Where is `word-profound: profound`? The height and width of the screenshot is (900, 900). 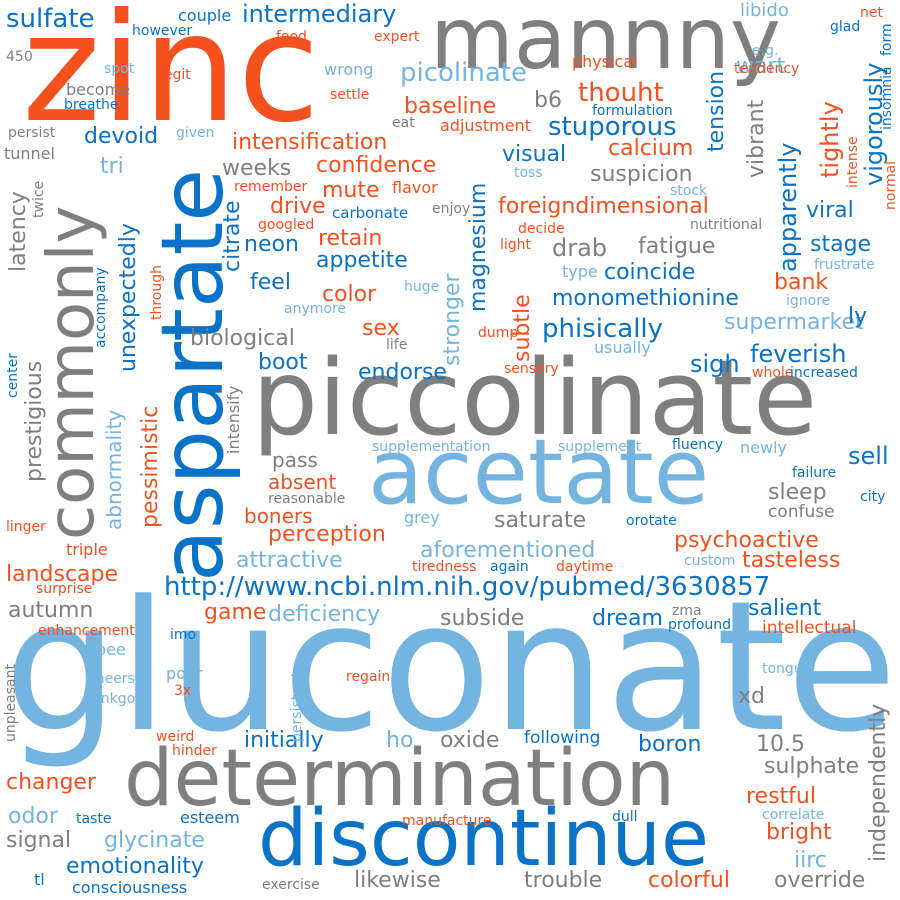
word-profound: profound is located at coordinates (700, 625).